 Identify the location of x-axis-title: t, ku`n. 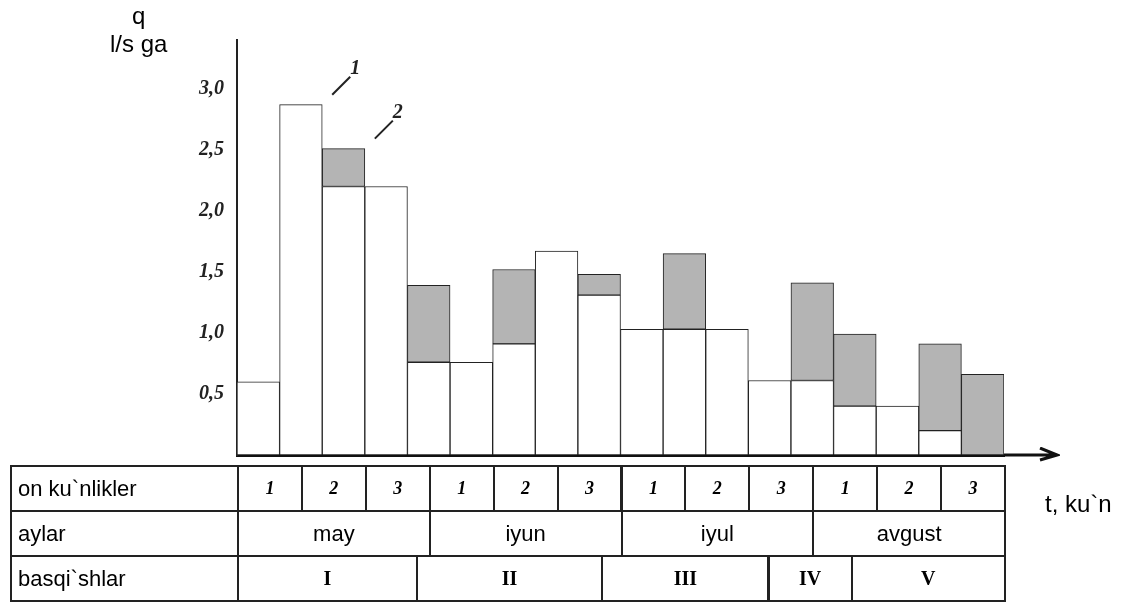
(1078, 504).